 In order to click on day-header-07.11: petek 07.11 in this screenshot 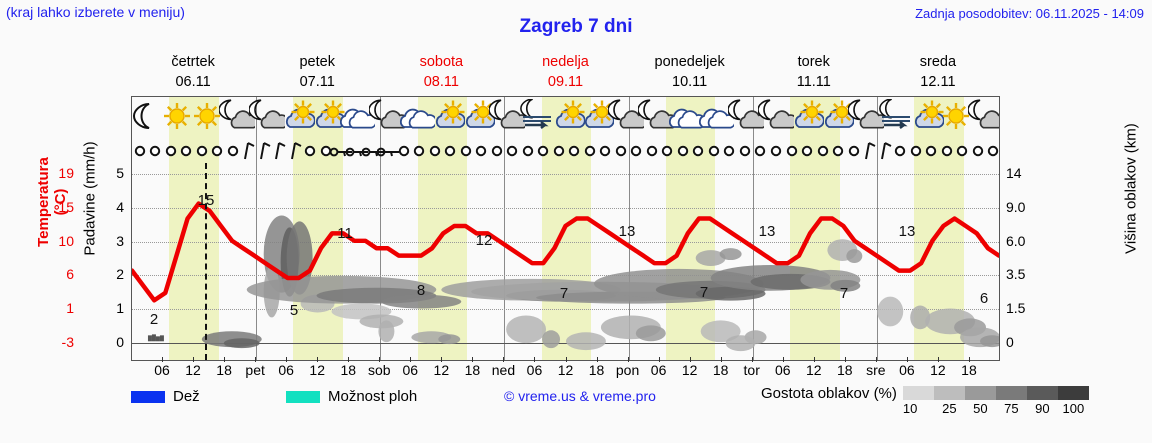, I will do `click(317, 73)`.